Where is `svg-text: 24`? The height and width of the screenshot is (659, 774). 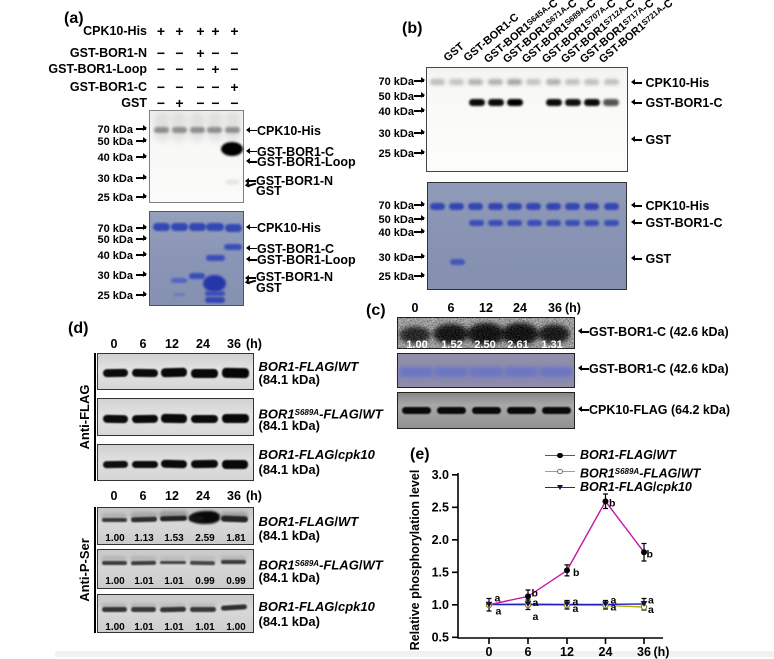 svg-text: 24 is located at coordinates (606, 652).